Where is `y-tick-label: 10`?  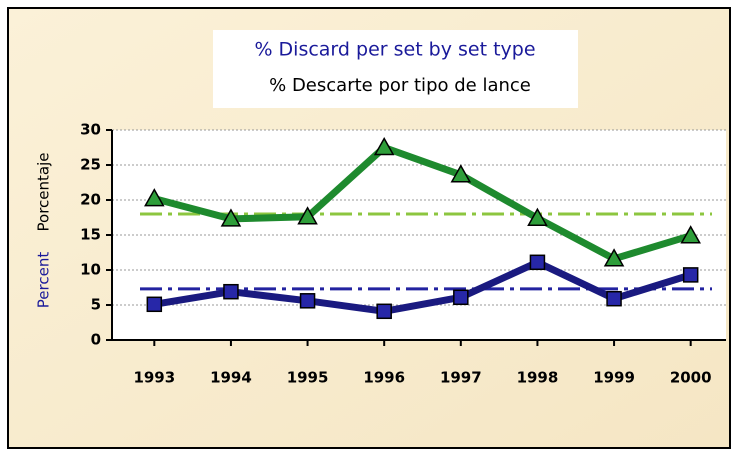
y-tick-label: 10 is located at coordinates (90, 270).